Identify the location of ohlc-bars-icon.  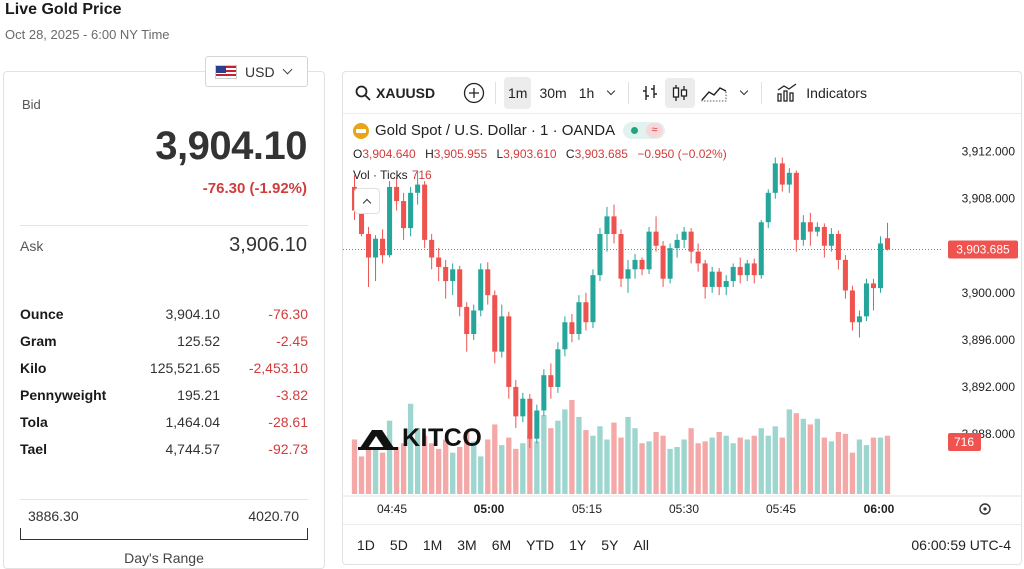
(650, 92).